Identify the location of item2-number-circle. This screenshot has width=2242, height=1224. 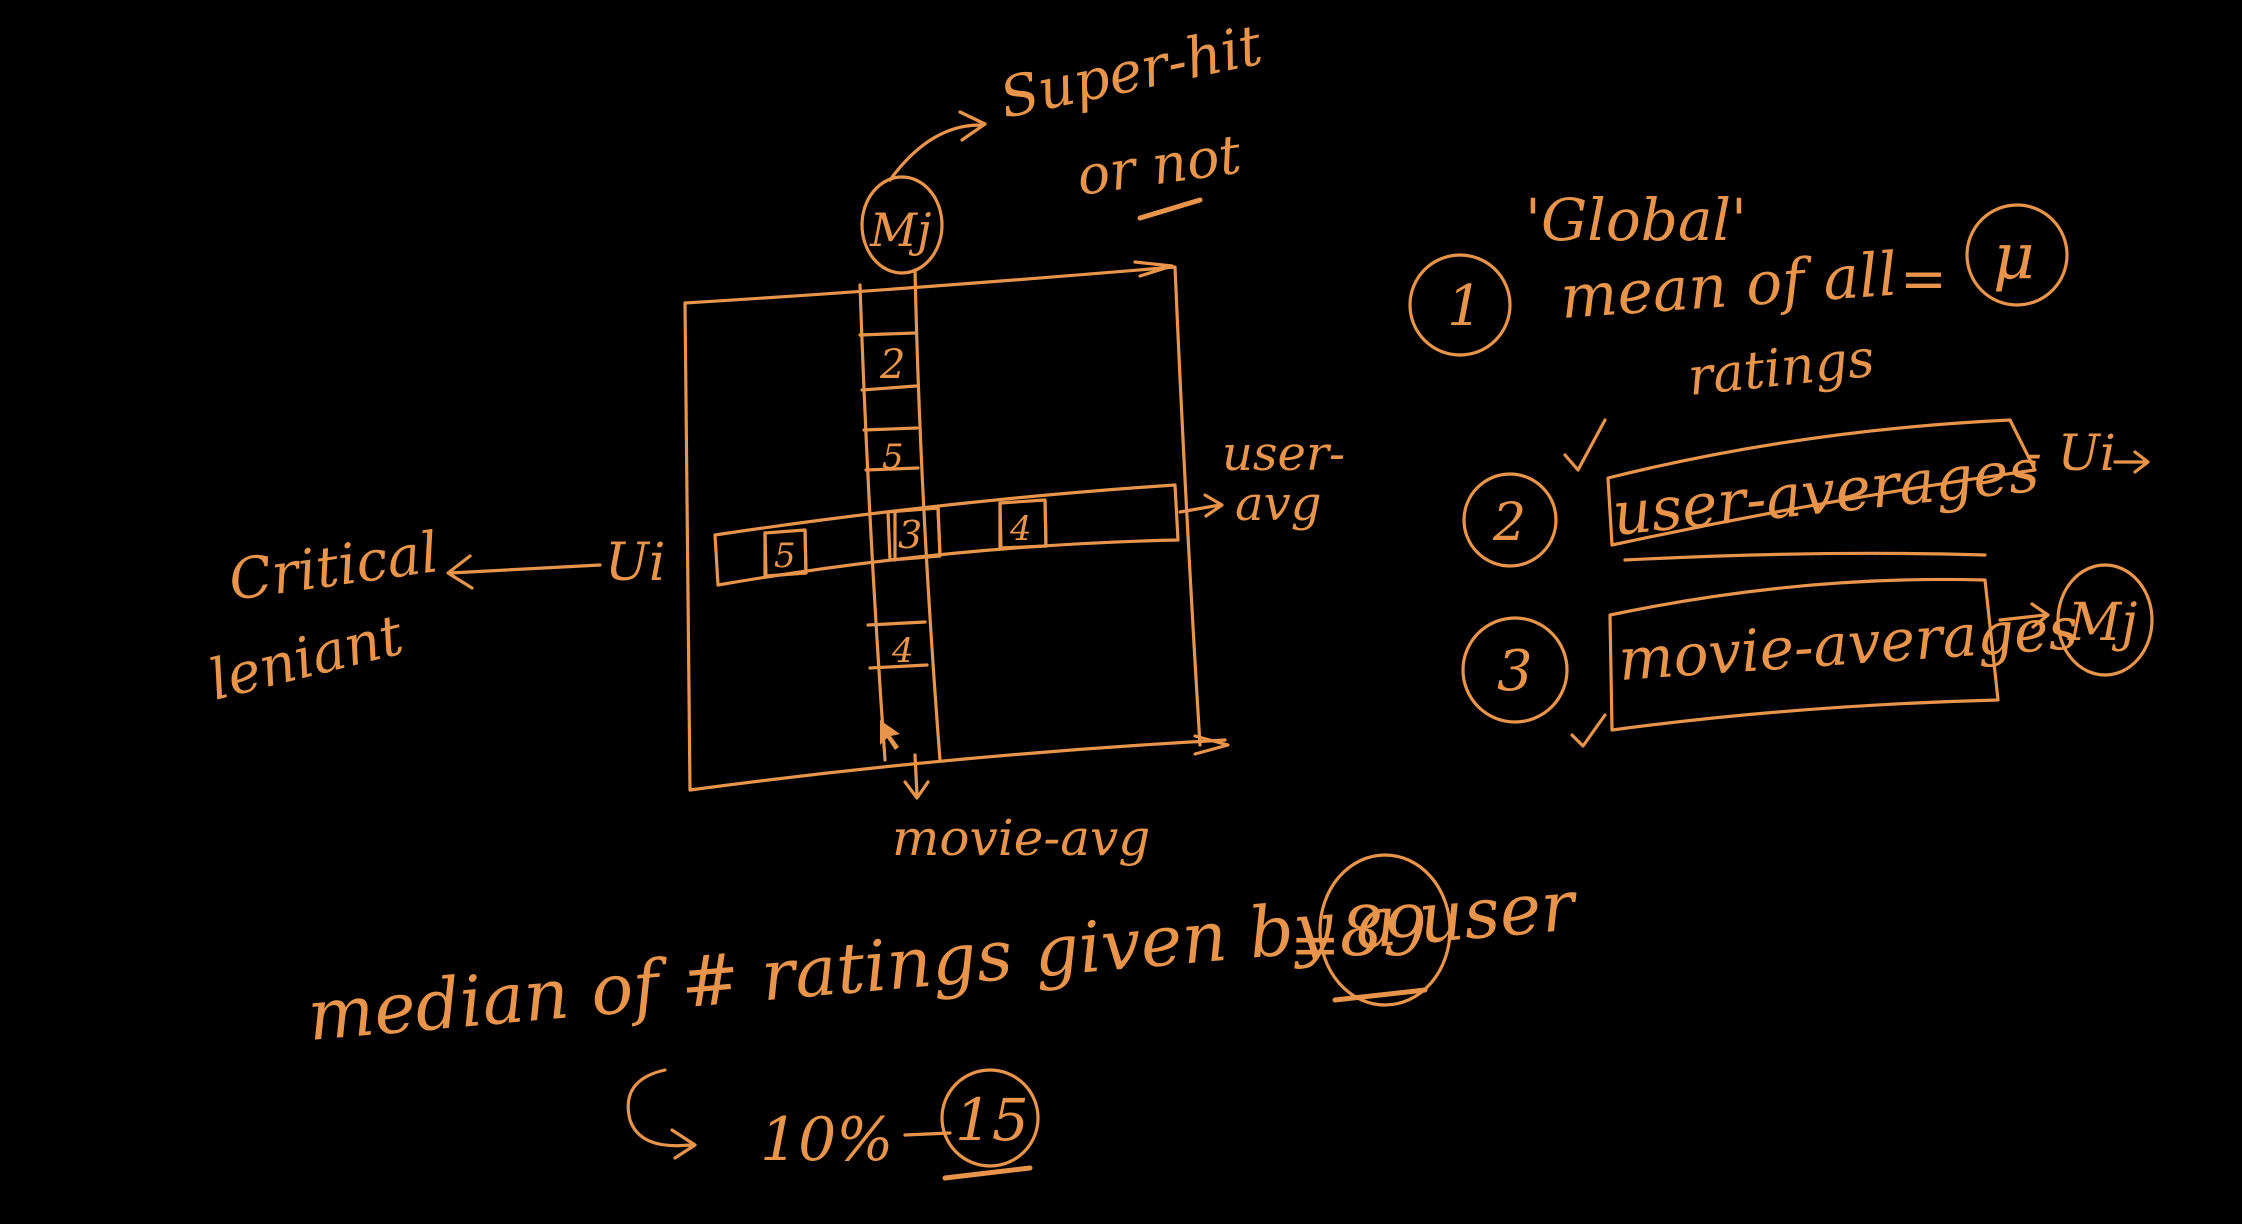
(1510, 520).